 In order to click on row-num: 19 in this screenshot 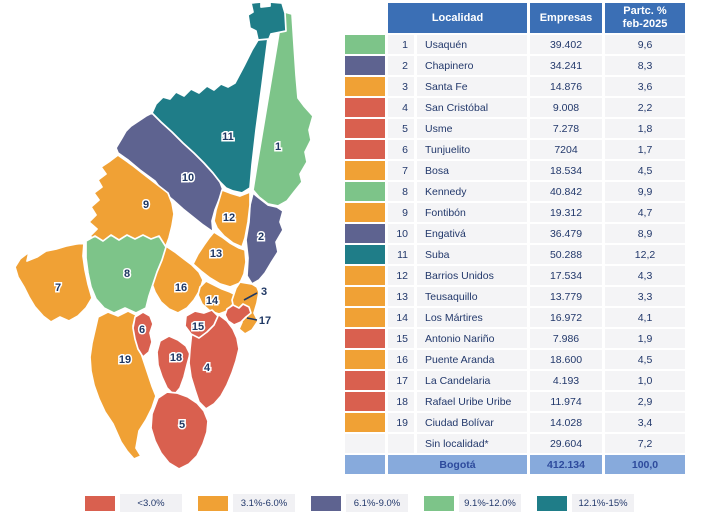, I will do `click(401, 422)`.